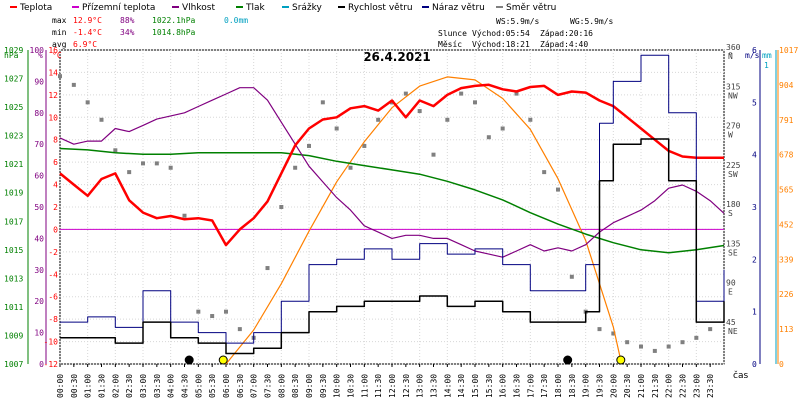 This screenshot has width=800, height=400. What do you see at coordinates (450, 44) in the screenshot?
I see `info-moon-label: Měsíc` at bounding box center [450, 44].